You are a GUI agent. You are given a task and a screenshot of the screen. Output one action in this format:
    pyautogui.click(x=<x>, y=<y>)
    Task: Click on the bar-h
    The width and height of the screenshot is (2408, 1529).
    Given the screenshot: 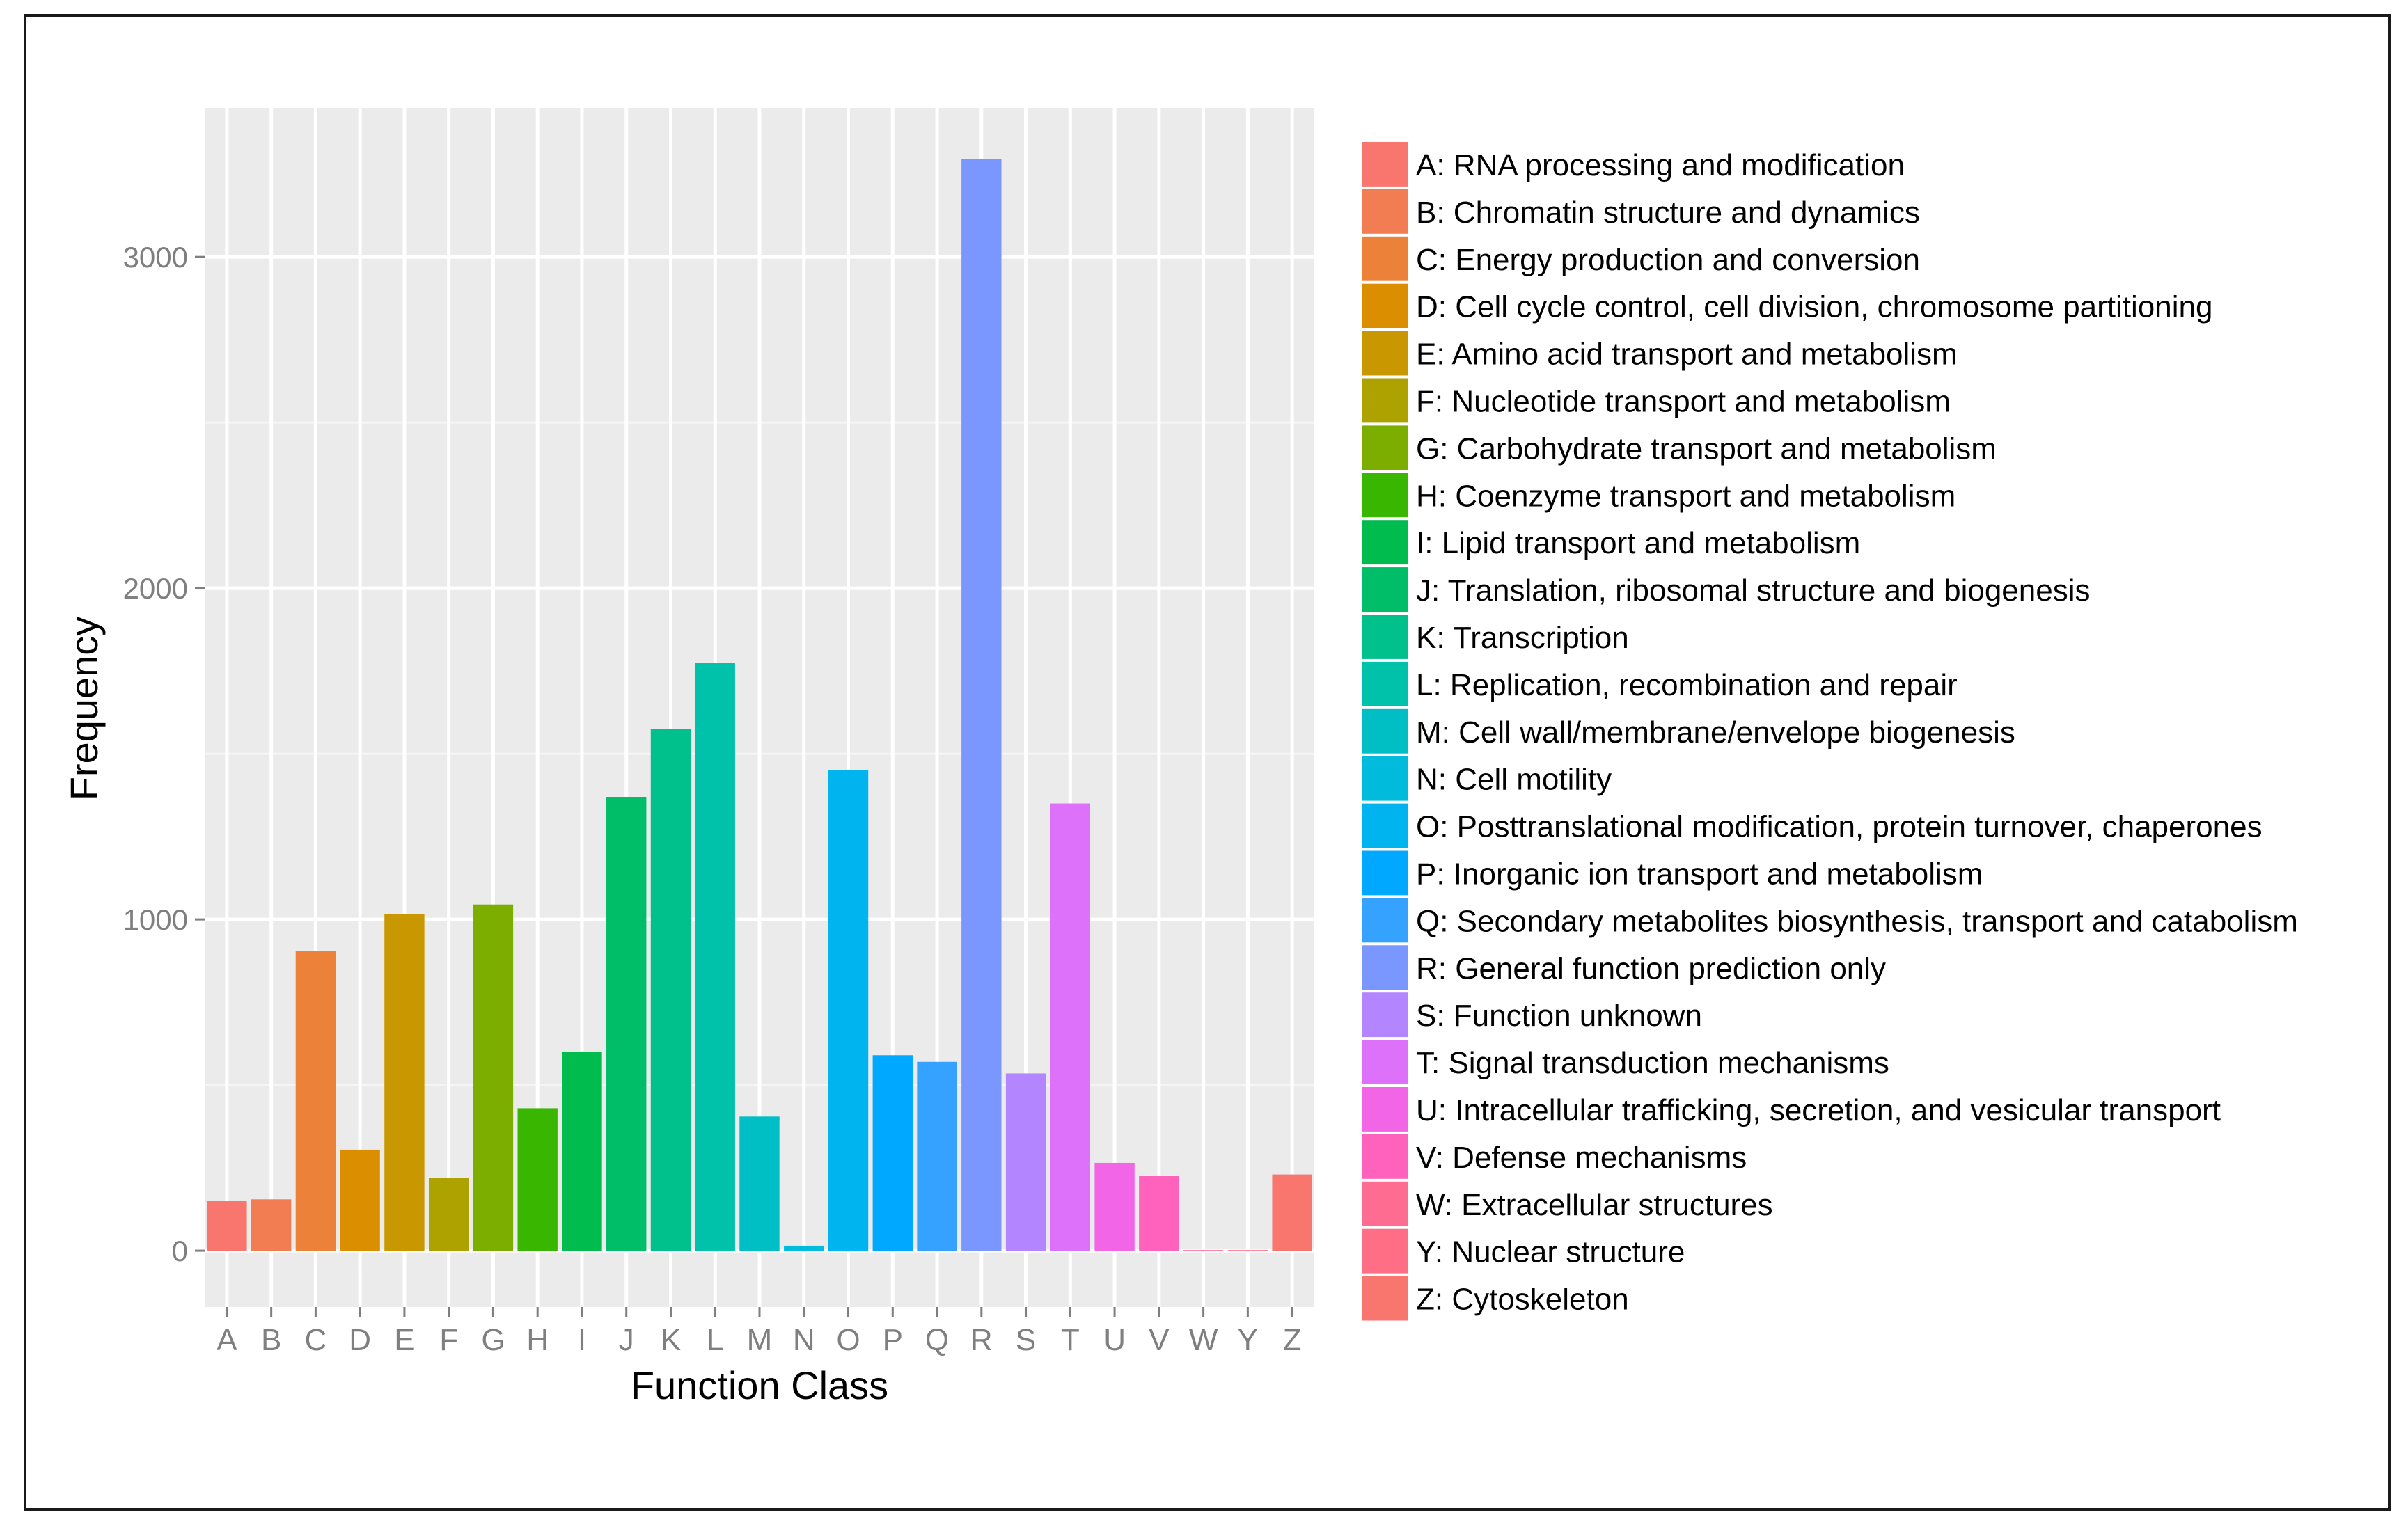 What is the action you would take?
    pyautogui.click(x=538, y=1179)
    